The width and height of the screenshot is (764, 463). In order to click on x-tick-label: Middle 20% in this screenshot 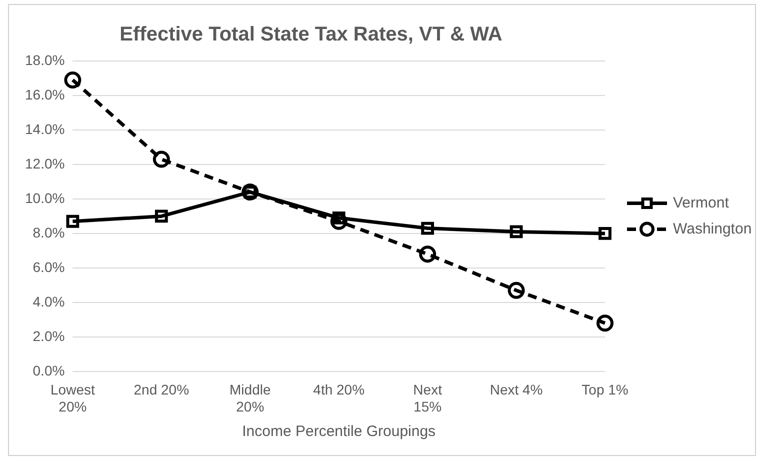, I will do `click(250, 398)`.